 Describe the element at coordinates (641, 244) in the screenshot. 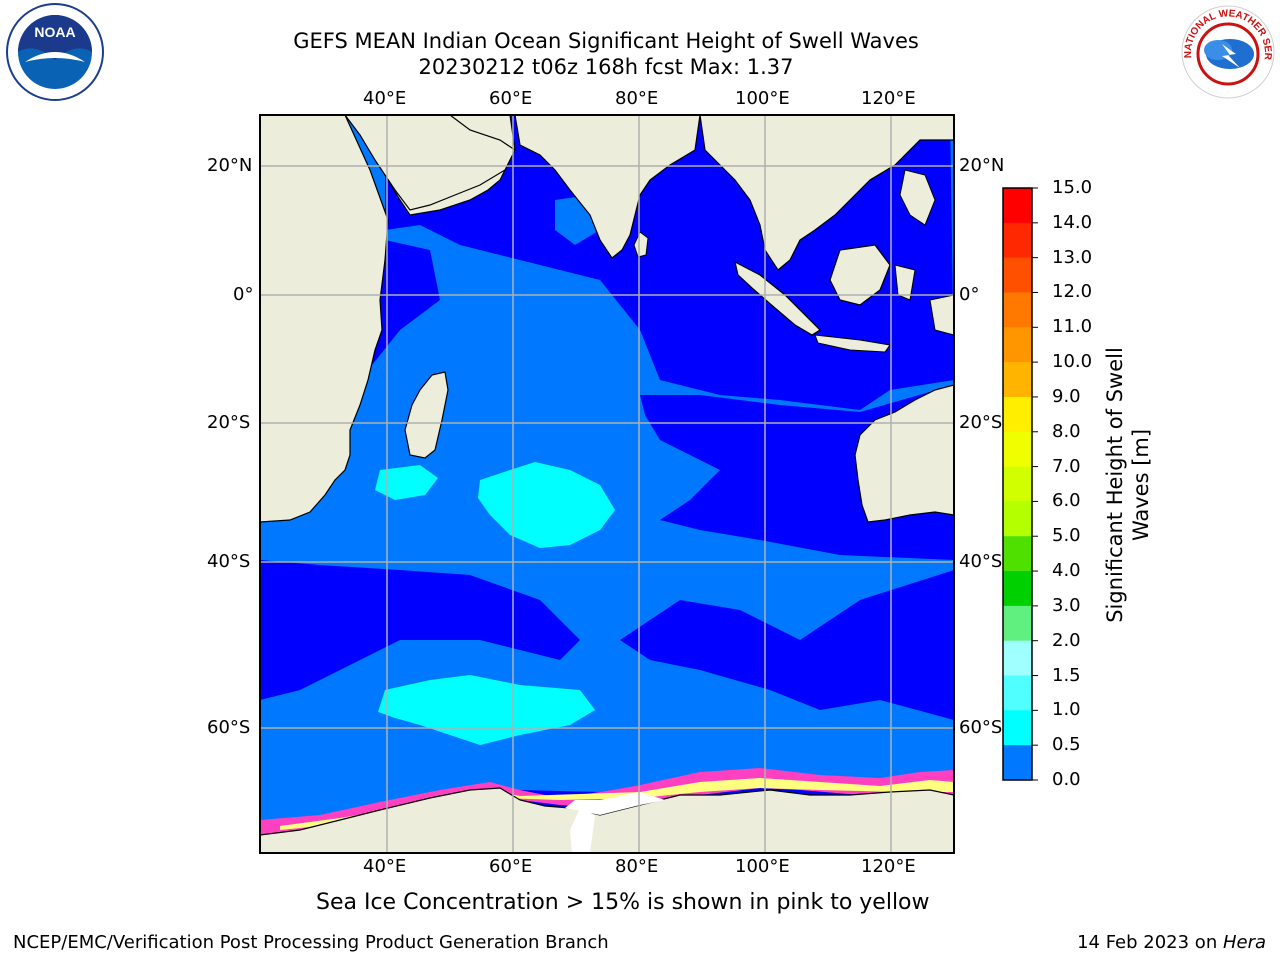

I see `land-srilanka` at that location.